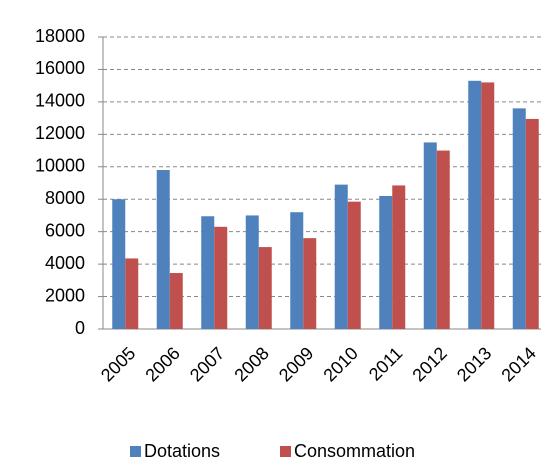 The image size is (541, 462). What do you see at coordinates (60, 101) in the screenshot?
I see `y-tick-label: 14000` at bounding box center [60, 101].